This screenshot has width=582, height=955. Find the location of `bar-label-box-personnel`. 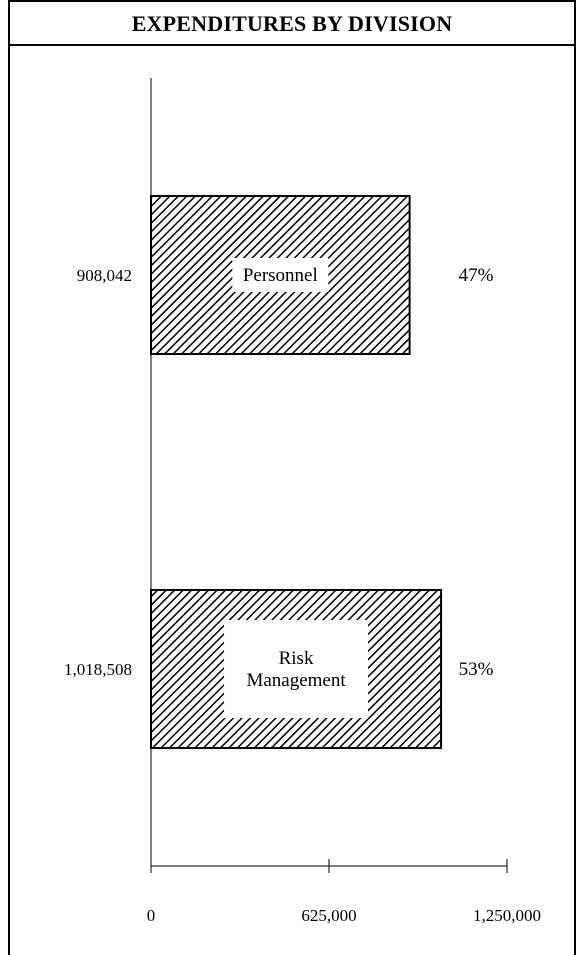

bar-label-box-personnel is located at coordinates (280, 275).